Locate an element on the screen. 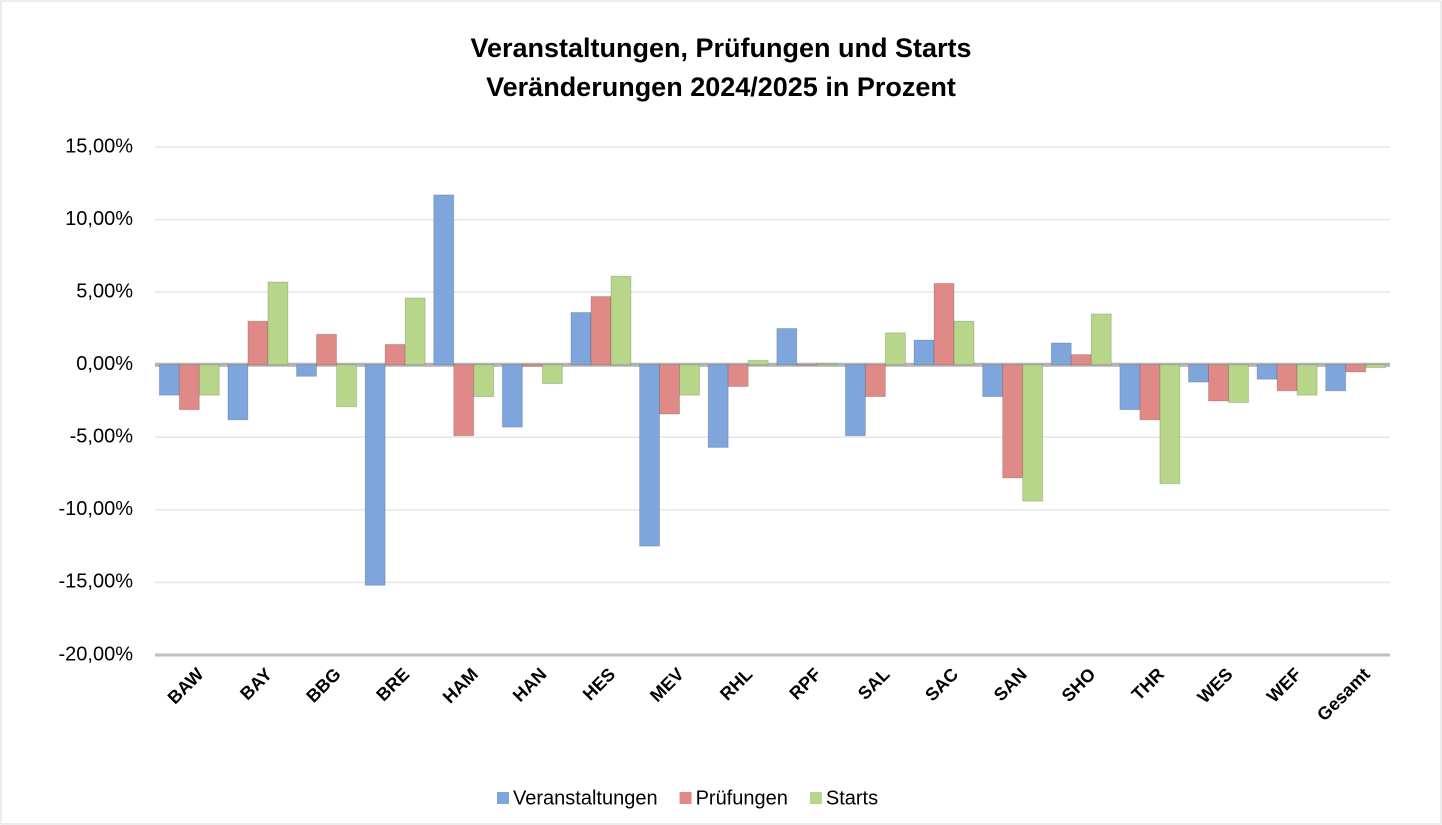 This screenshot has width=1442, height=825. y-tick-label: 10,00% is located at coordinates (99, 219).